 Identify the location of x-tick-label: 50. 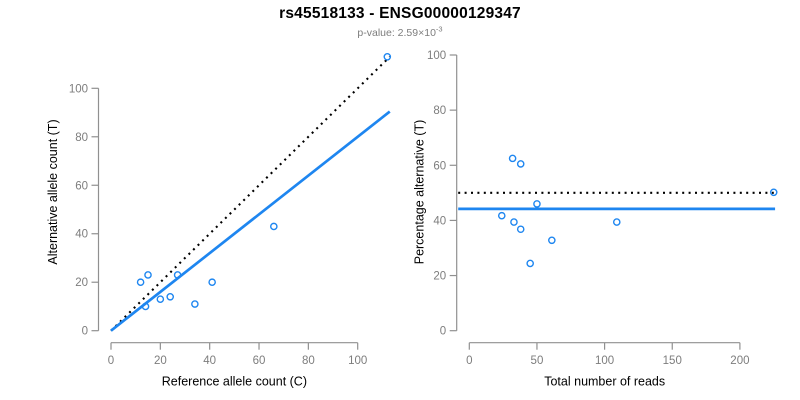
(537, 361).